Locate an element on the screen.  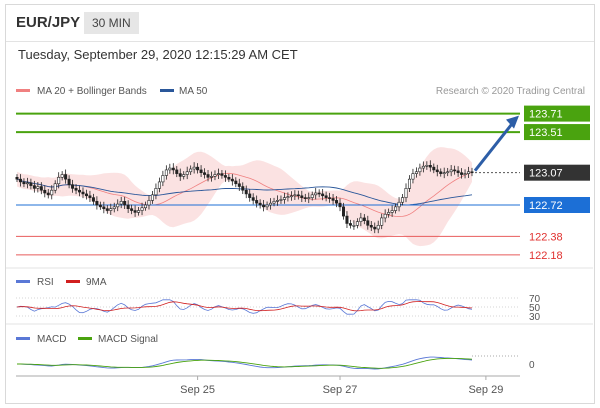
rsi-ma-legend-label: 9MA is located at coordinates (96, 282).